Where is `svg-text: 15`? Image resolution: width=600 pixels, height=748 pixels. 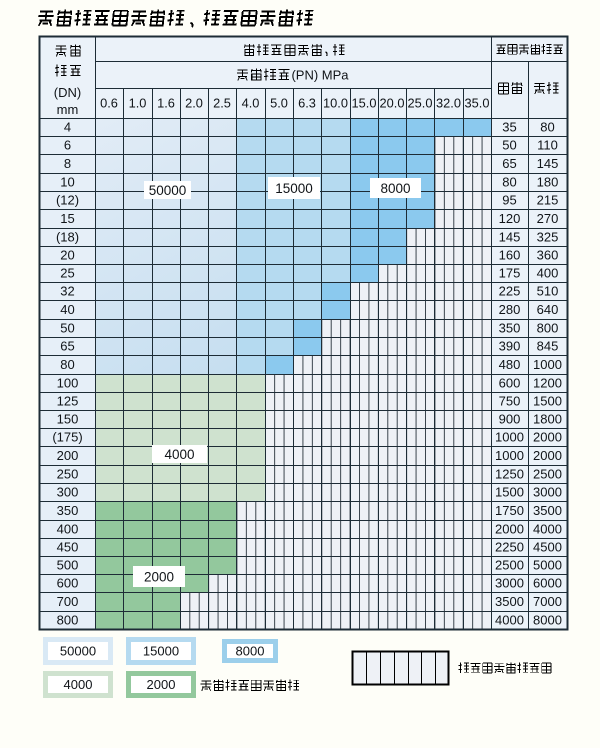 svg-text: 15 is located at coordinates (67, 218).